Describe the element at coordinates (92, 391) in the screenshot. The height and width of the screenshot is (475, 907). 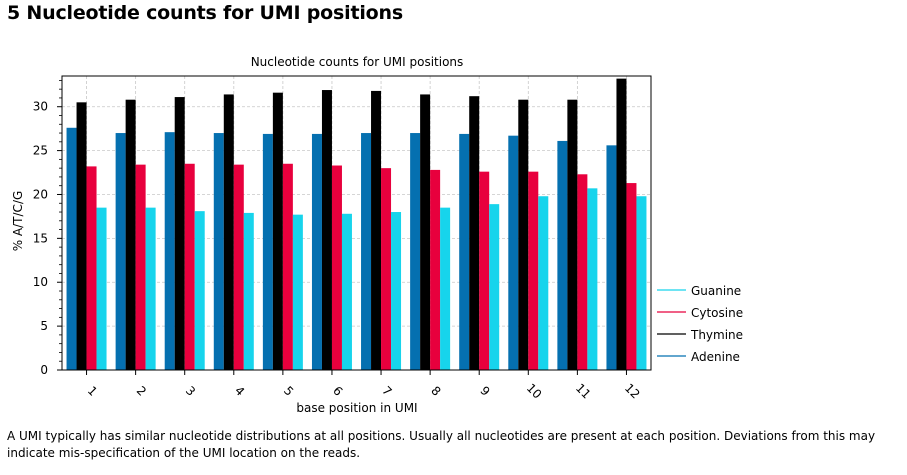
I see `x-tick-label: 1` at that location.